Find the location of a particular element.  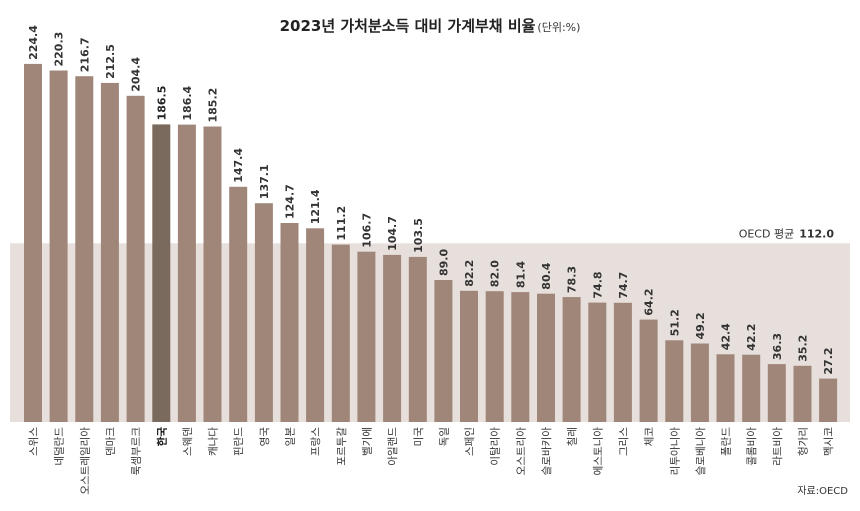

value-label-3: 212.5 is located at coordinates (110, 61).